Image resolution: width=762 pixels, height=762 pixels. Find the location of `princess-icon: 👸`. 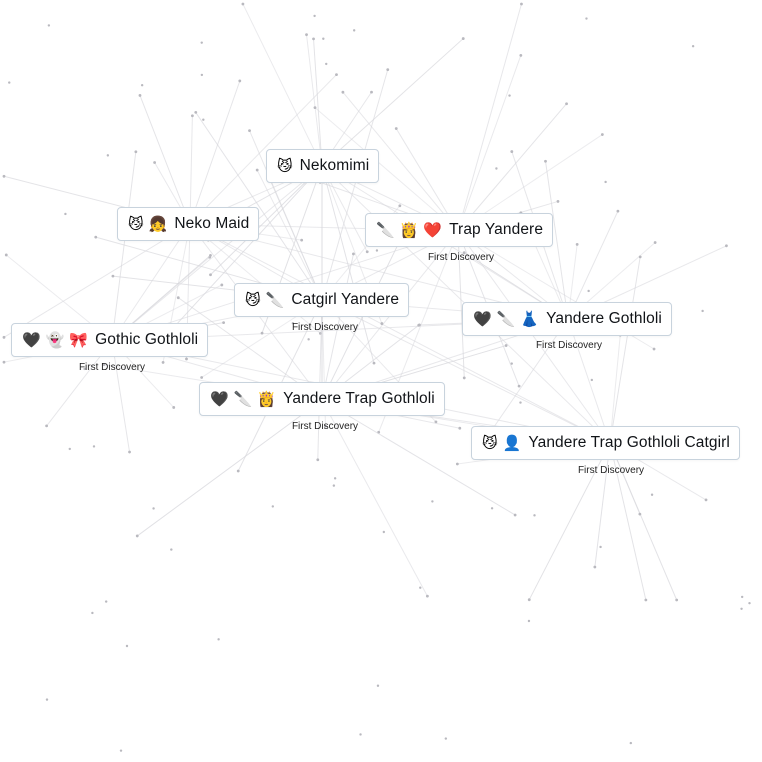

princess-icon: 👸 is located at coordinates (409, 229).